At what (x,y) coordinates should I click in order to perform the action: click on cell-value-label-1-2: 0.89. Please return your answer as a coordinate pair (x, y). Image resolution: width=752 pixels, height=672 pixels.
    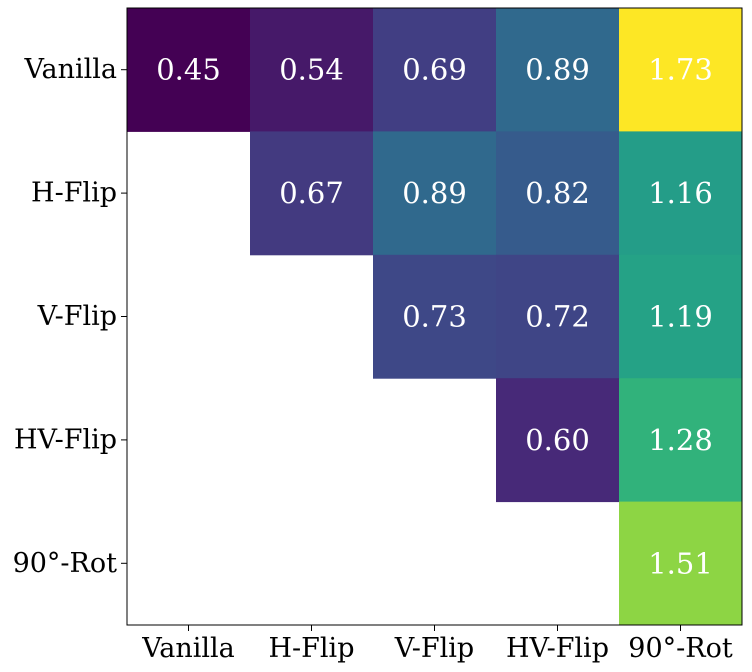
    Looking at the image, I should click on (434, 193).